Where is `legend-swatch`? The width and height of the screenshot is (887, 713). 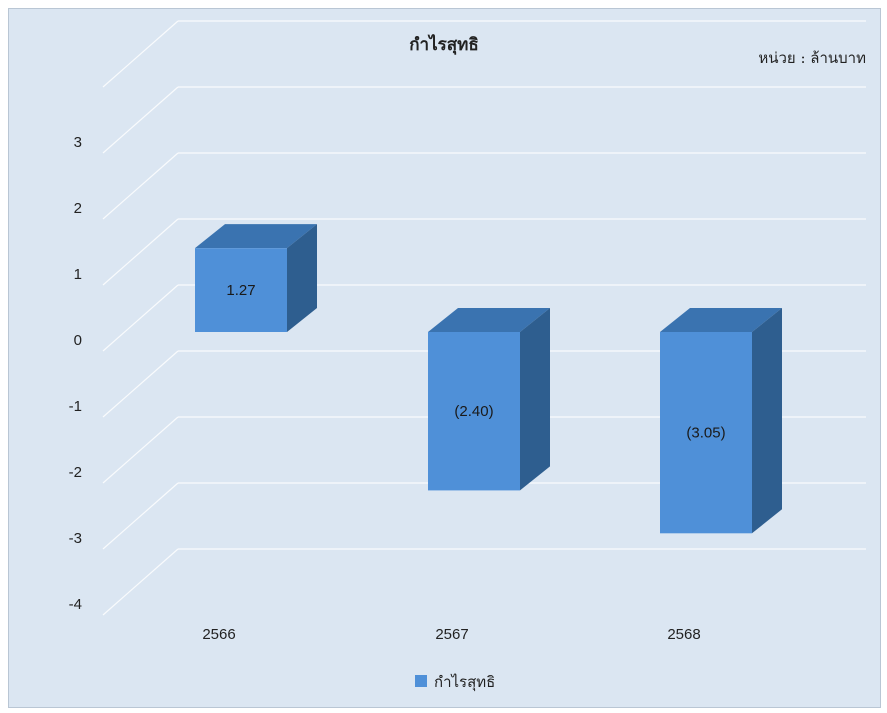 legend-swatch is located at coordinates (421, 681).